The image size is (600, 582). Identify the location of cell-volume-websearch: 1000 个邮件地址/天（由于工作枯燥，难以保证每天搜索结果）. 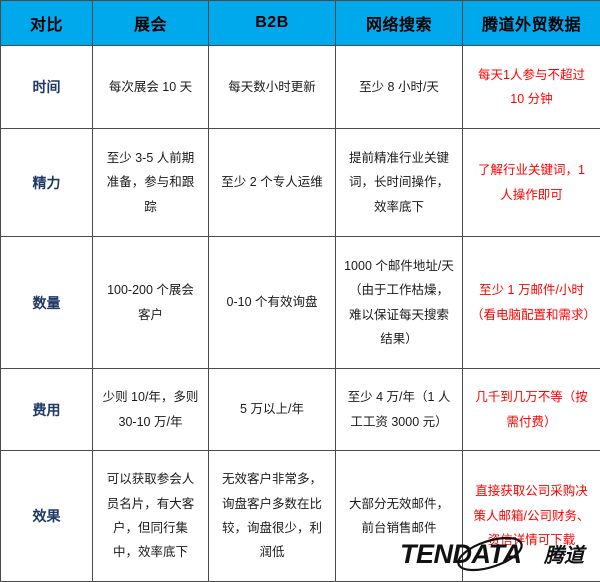
(399, 303).